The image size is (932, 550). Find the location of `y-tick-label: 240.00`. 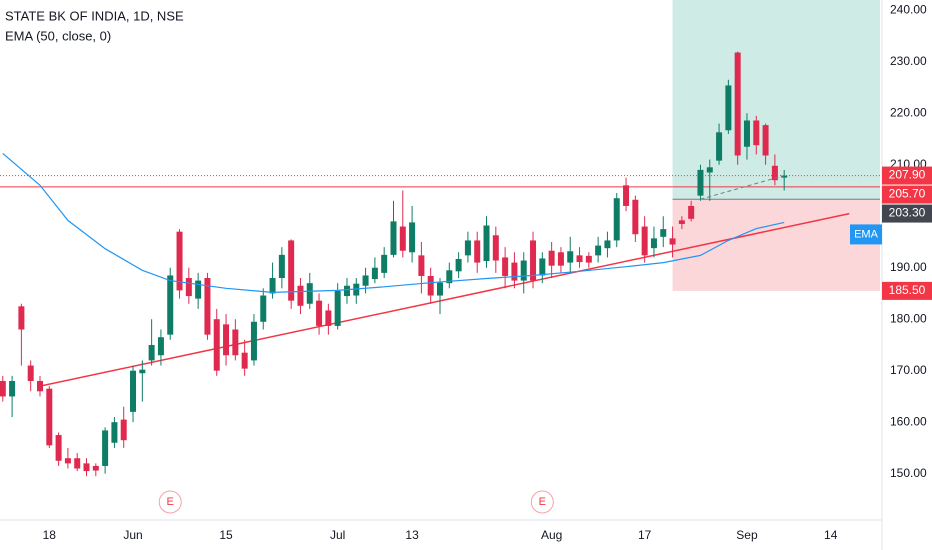

y-tick-label: 240.00 is located at coordinates (908, 9).